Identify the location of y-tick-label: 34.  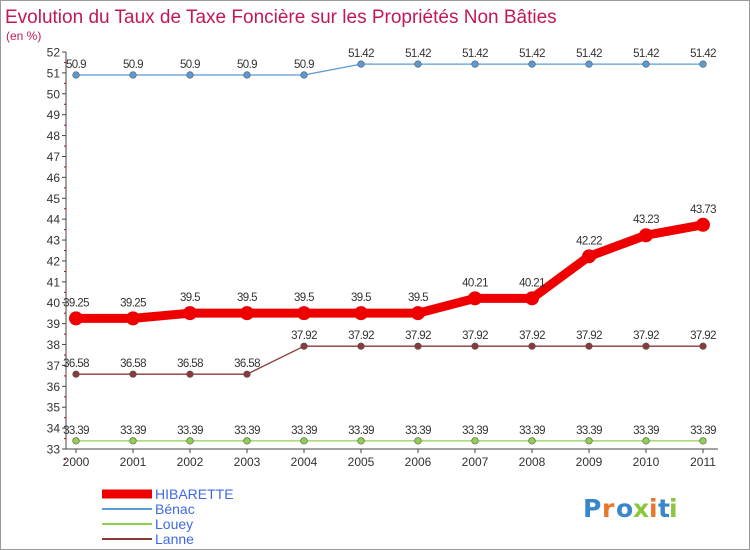
(54, 429).